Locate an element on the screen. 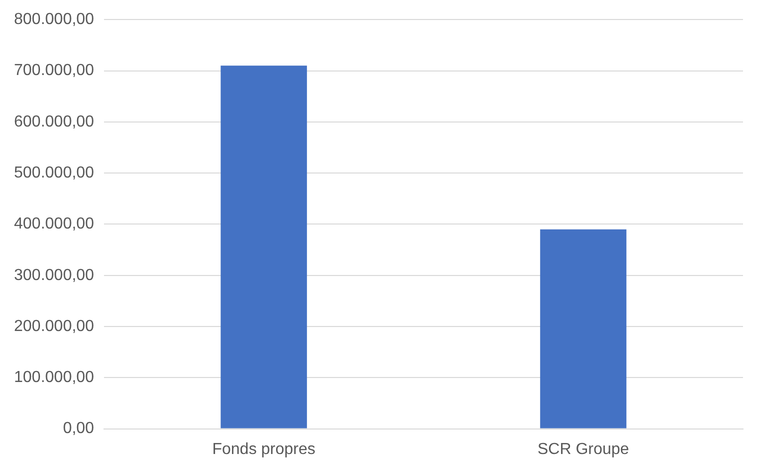 The height and width of the screenshot is (464, 763). y-tick-label: 300.000,00 is located at coordinates (54, 275).